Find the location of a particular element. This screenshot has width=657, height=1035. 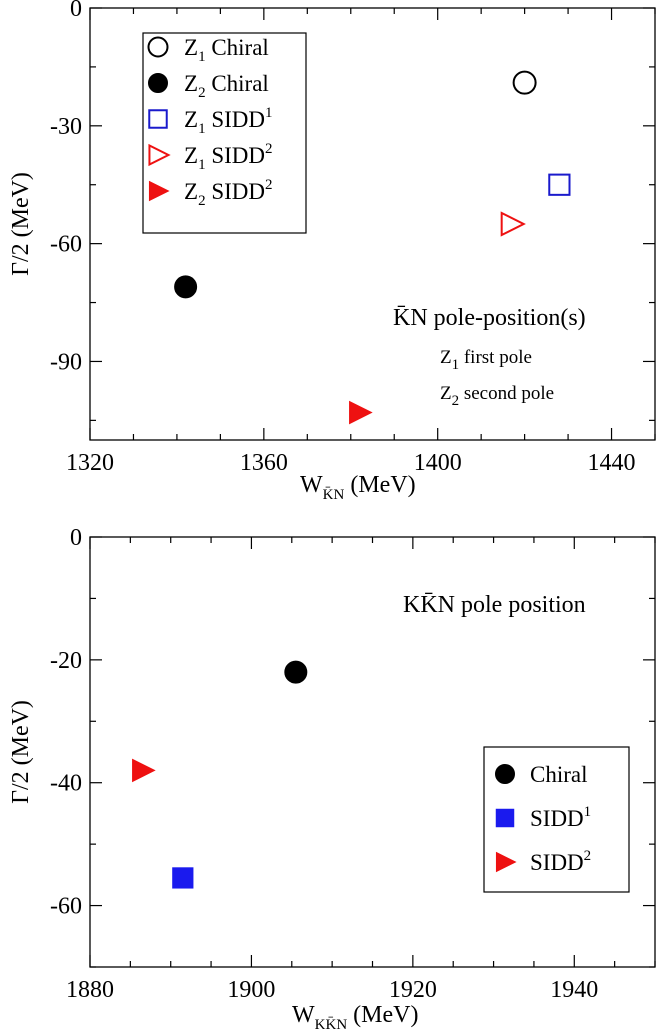

bottom-xtick-label: 1940 is located at coordinates (574, 990).